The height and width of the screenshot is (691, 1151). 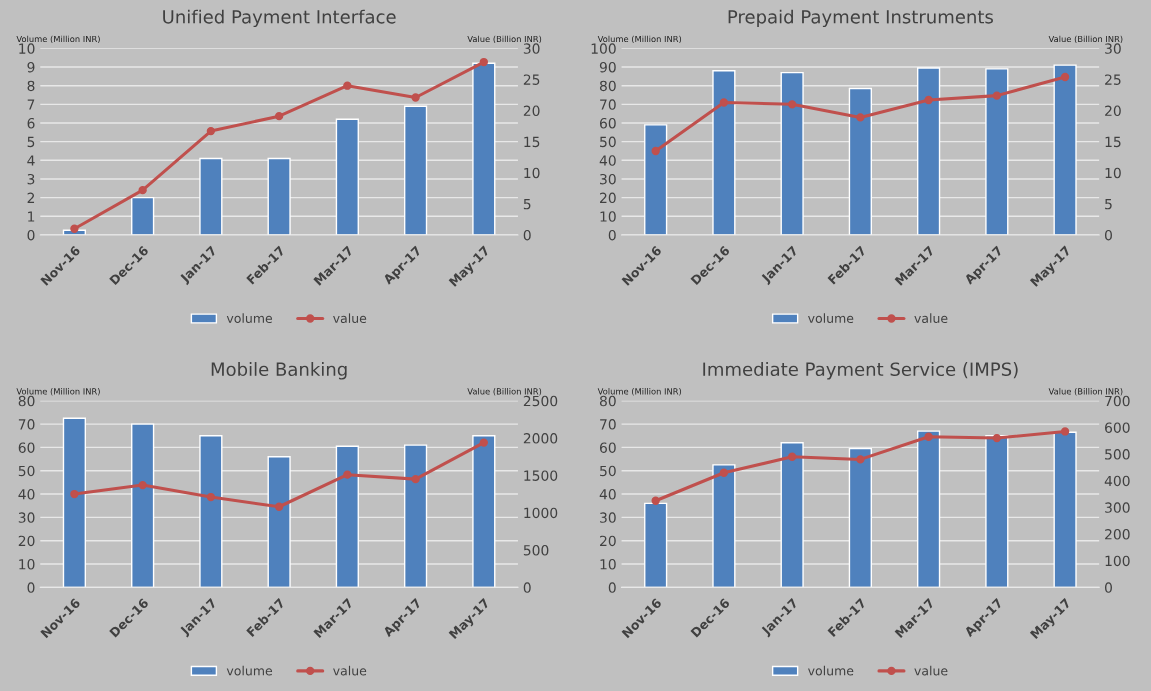 I want to click on y-tick-label: 2, so click(x=31, y=197).